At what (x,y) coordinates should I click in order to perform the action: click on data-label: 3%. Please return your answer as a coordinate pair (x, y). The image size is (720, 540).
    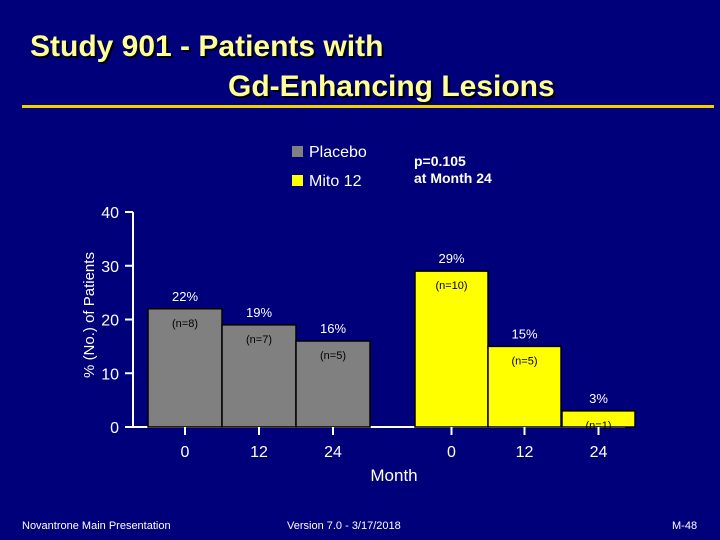
    Looking at the image, I should click on (598, 398).